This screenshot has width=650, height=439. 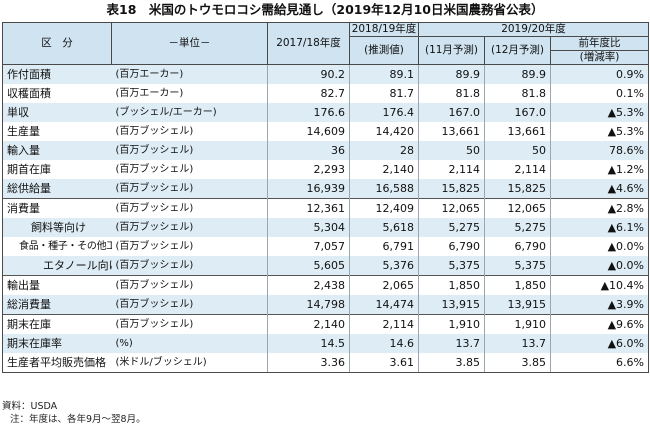 What do you see at coordinates (451, 324) in the screenshot?
I see `cell-nov: 1,910` at bounding box center [451, 324].